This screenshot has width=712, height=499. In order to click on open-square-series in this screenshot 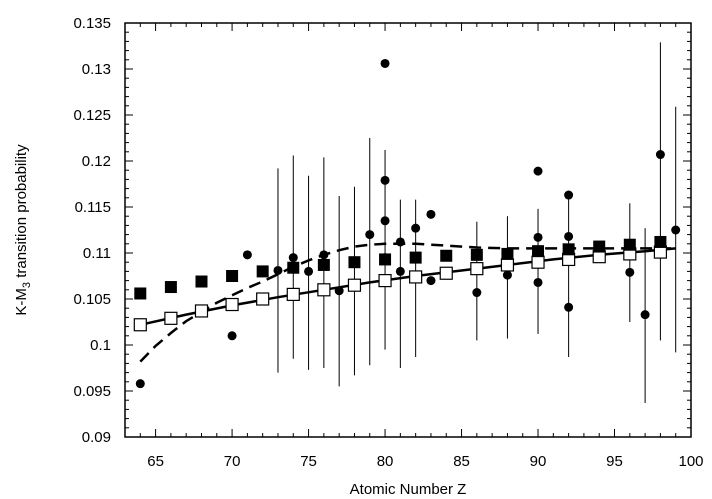, I will do `click(400, 288)`.